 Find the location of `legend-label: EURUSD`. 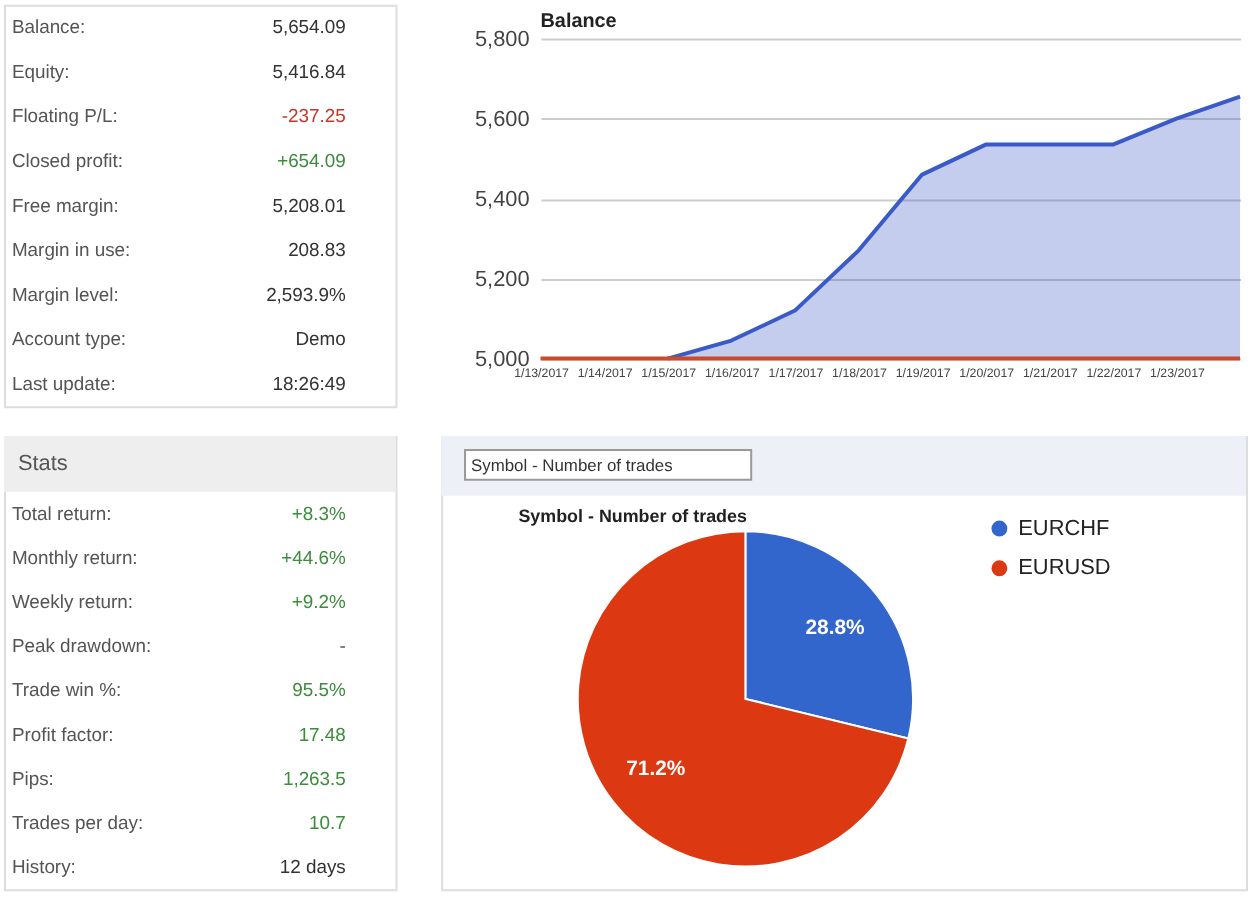

legend-label: EURUSD is located at coordinates (1064, 568).